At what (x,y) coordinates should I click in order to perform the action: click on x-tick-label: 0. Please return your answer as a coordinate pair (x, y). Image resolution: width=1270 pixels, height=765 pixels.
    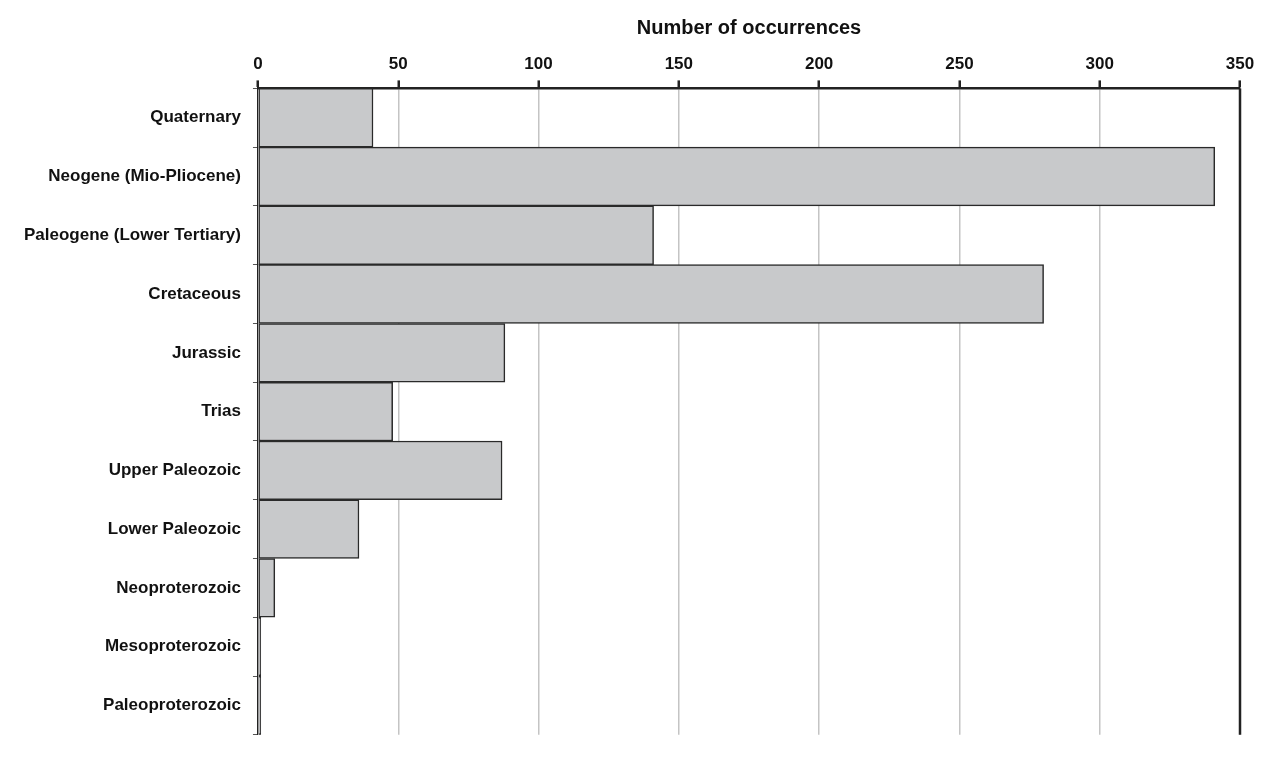
    Looking at the image, I should click on (258, 63).